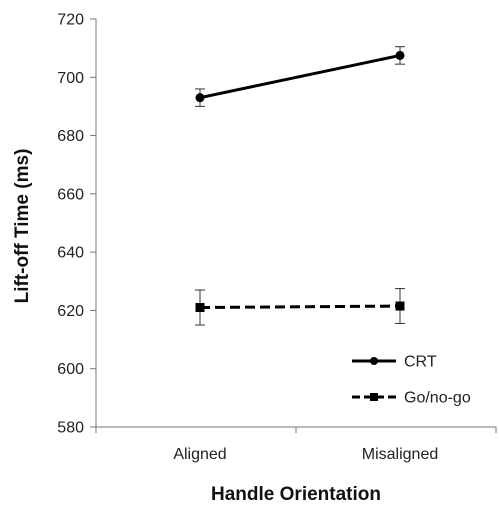 This screenshot has height=507, width=499. I want to click on legend-label: CRT, so click(420, 362).